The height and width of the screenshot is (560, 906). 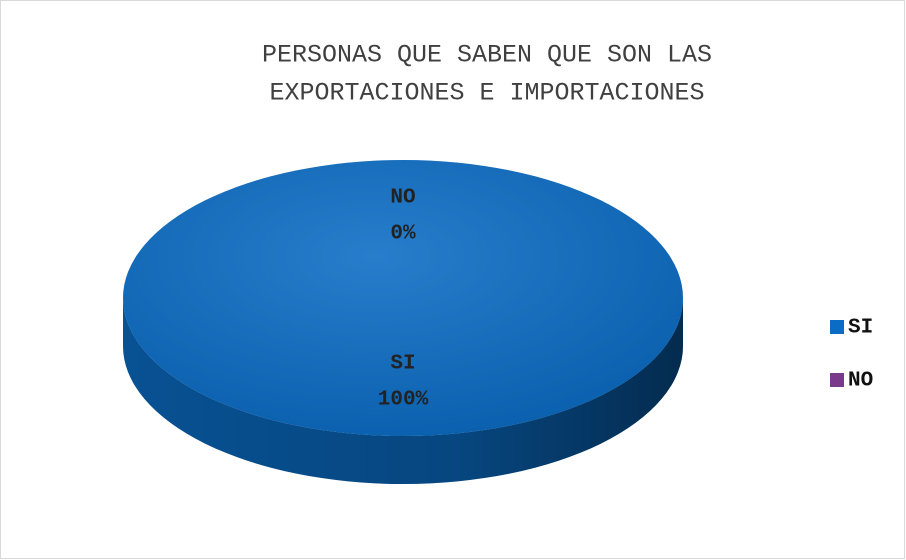 I want to click on data-label-value: 100%, so click(x=403, y=399).